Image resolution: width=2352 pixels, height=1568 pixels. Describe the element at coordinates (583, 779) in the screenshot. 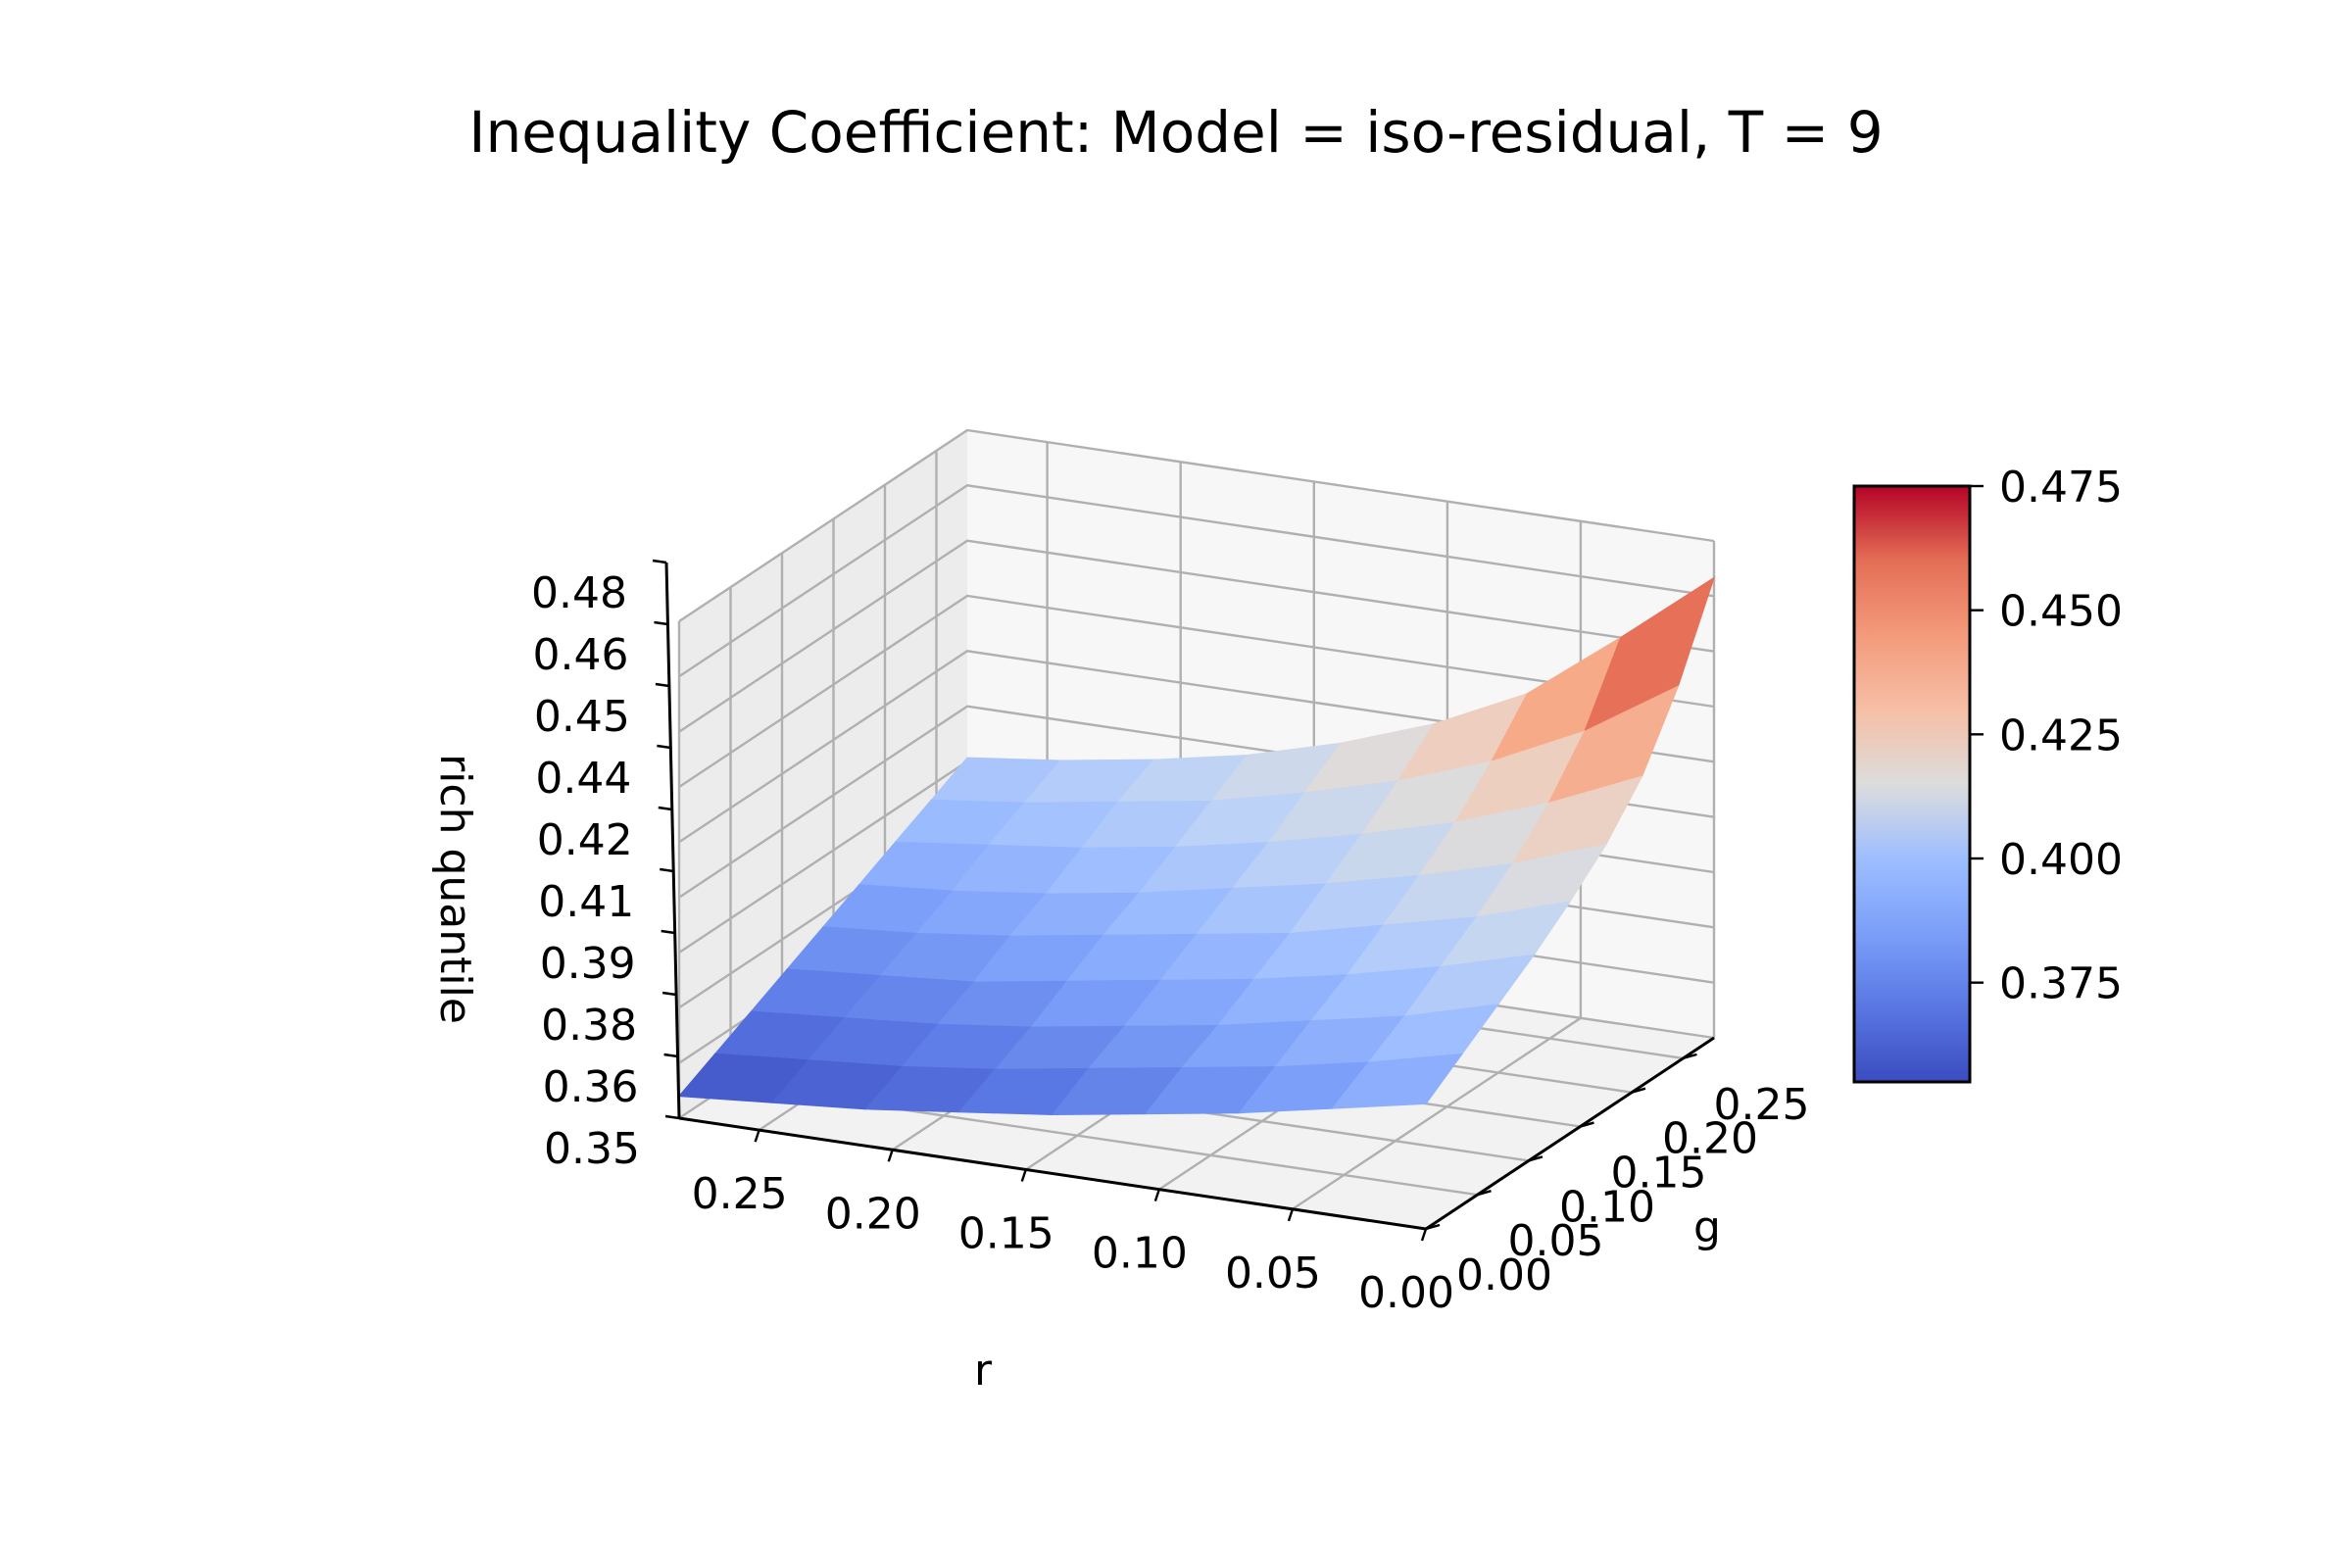

I see `z-tick-label: 0.44` at that location.